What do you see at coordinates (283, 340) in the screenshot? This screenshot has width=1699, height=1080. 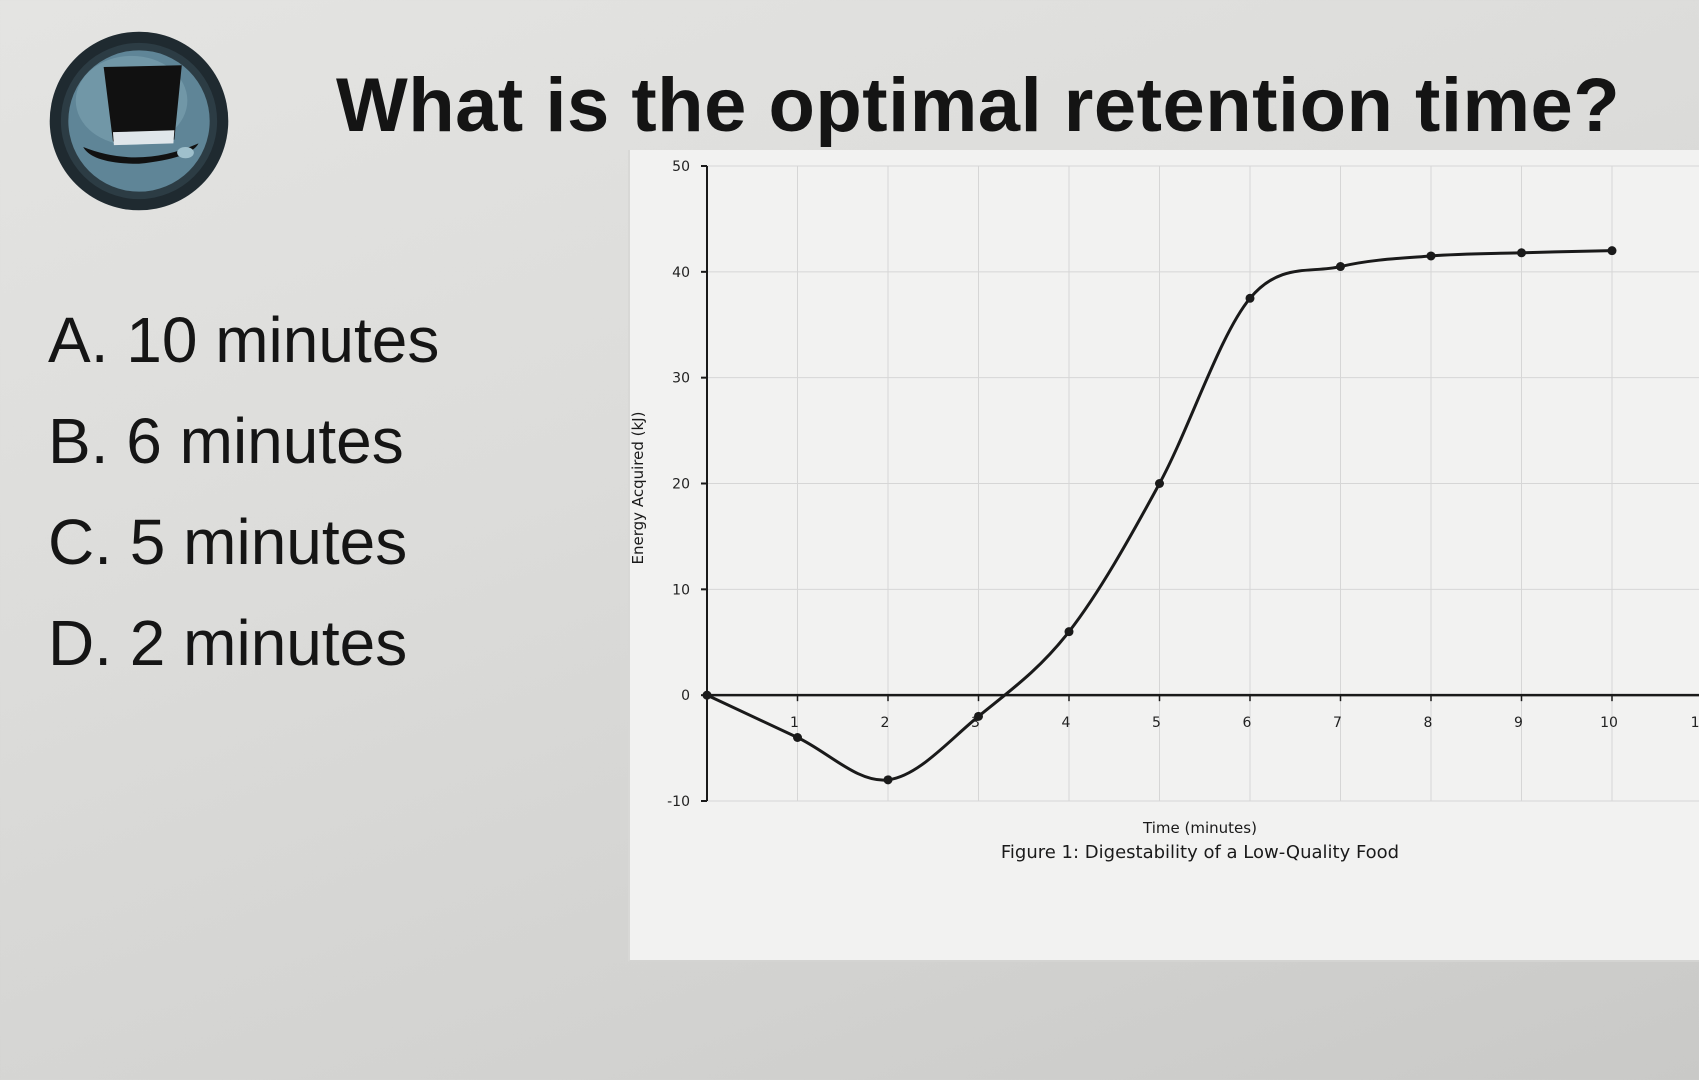 I see `answer-text: 10 minutes` at bounding box center [283, 340].